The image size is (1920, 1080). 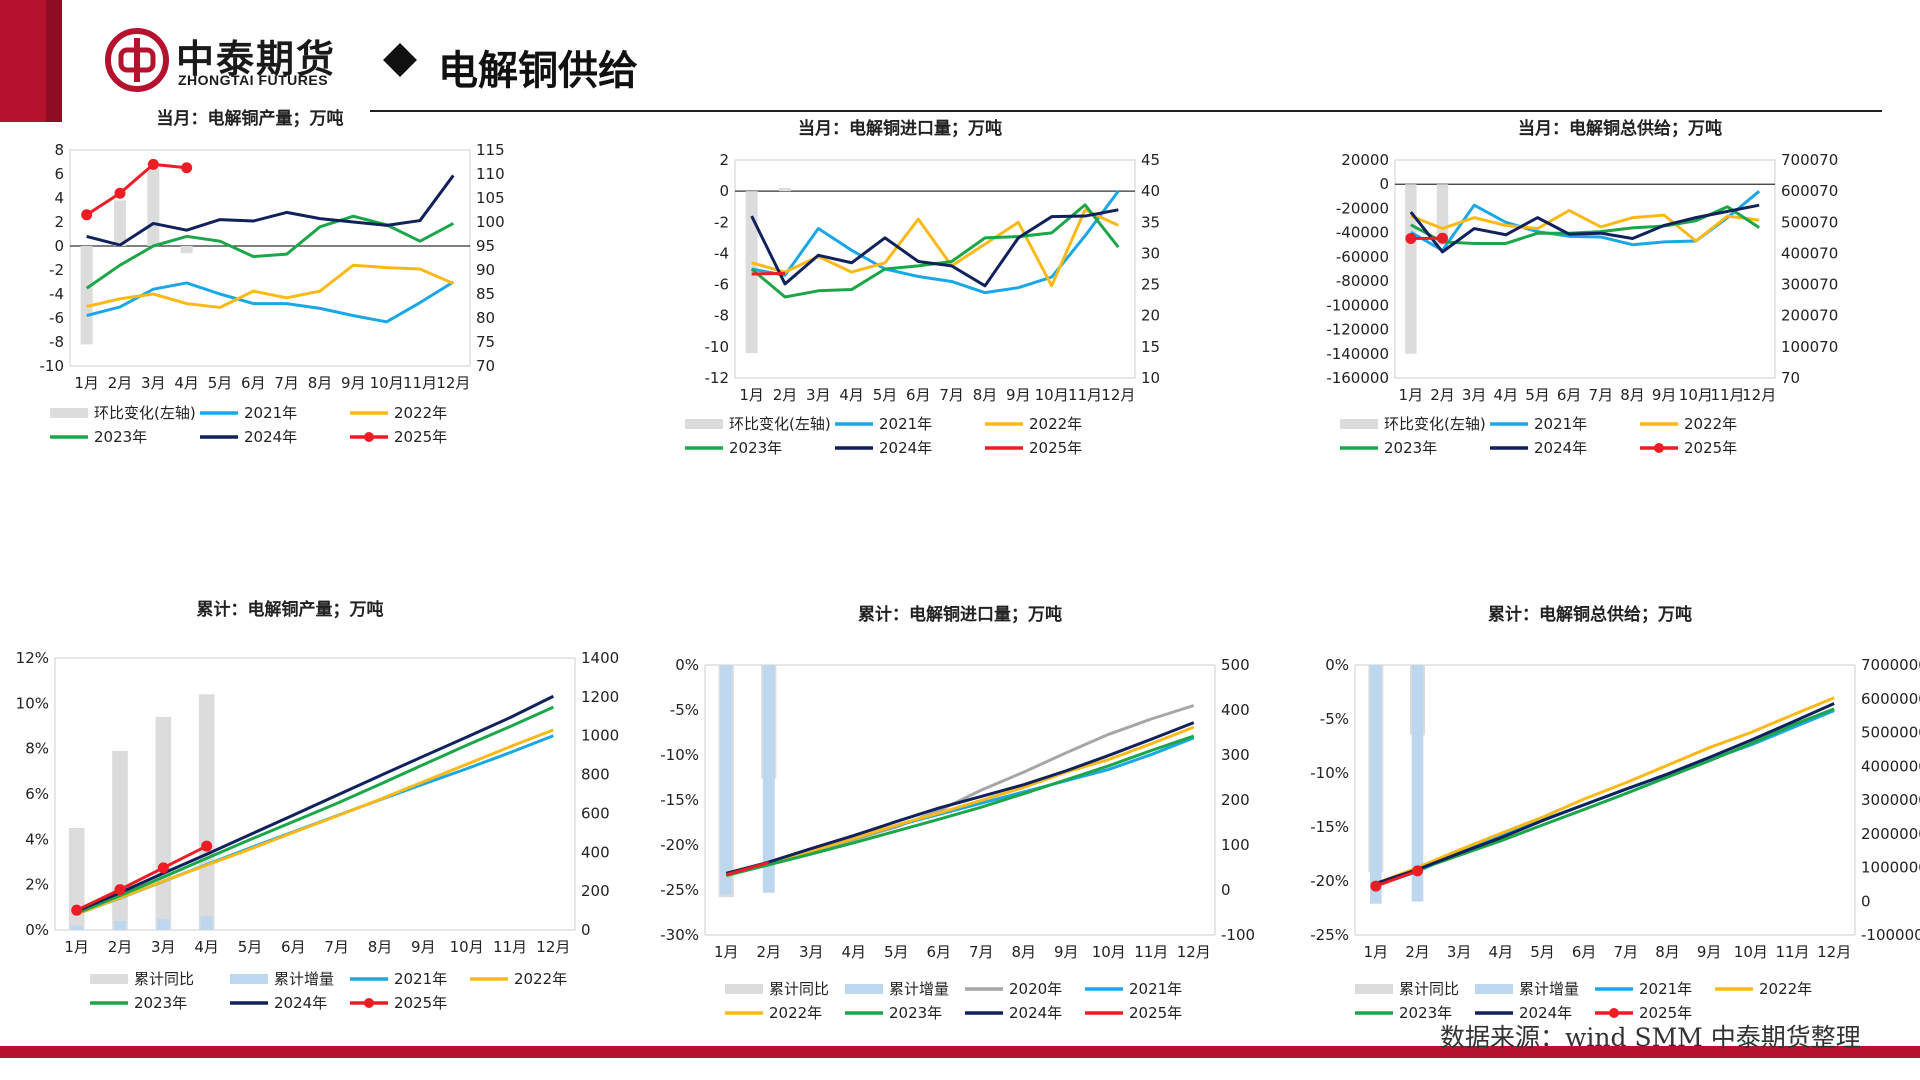 What do you see at coordinates (1362, 257) in the screenshot?
I see `left-axis-tick-label: -60000` at bounding box center [1362, 257].